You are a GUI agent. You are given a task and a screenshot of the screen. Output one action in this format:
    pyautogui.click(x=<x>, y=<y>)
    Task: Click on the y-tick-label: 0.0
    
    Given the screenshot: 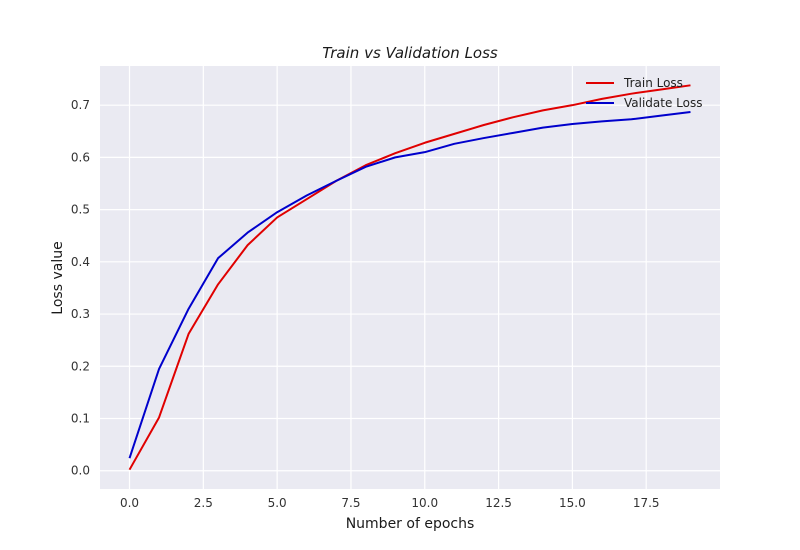 What is the action you would take?
    pyautogui.click(x=80, y=471)
    